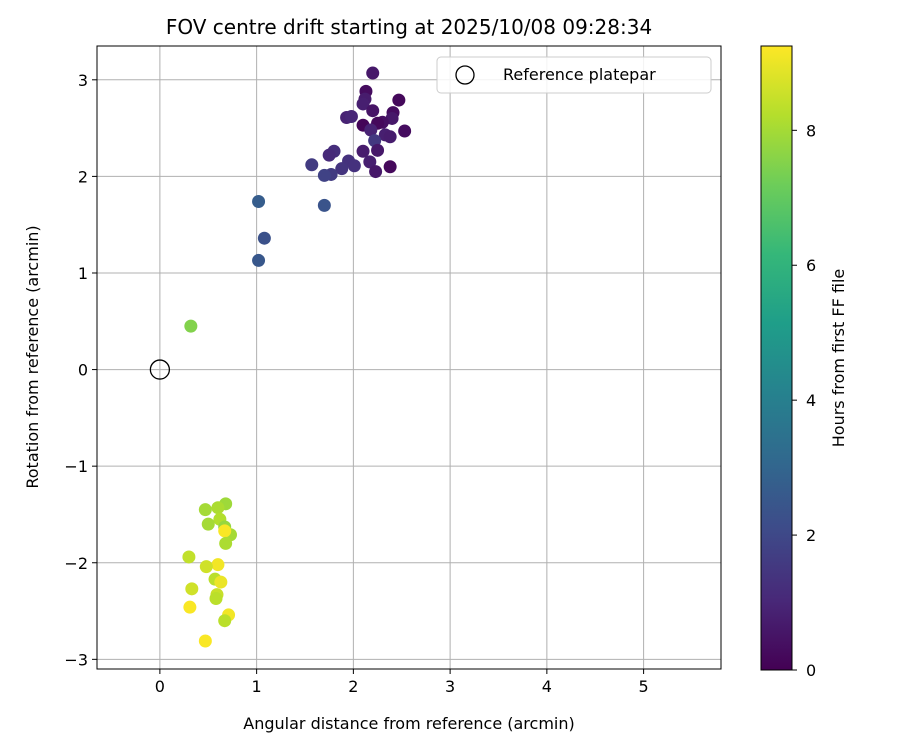 Image resolution: width=900 pixels, height=750 pixels. I want to click on colorbar-ticks: 0 2 4 6 8, so click(804, 400).